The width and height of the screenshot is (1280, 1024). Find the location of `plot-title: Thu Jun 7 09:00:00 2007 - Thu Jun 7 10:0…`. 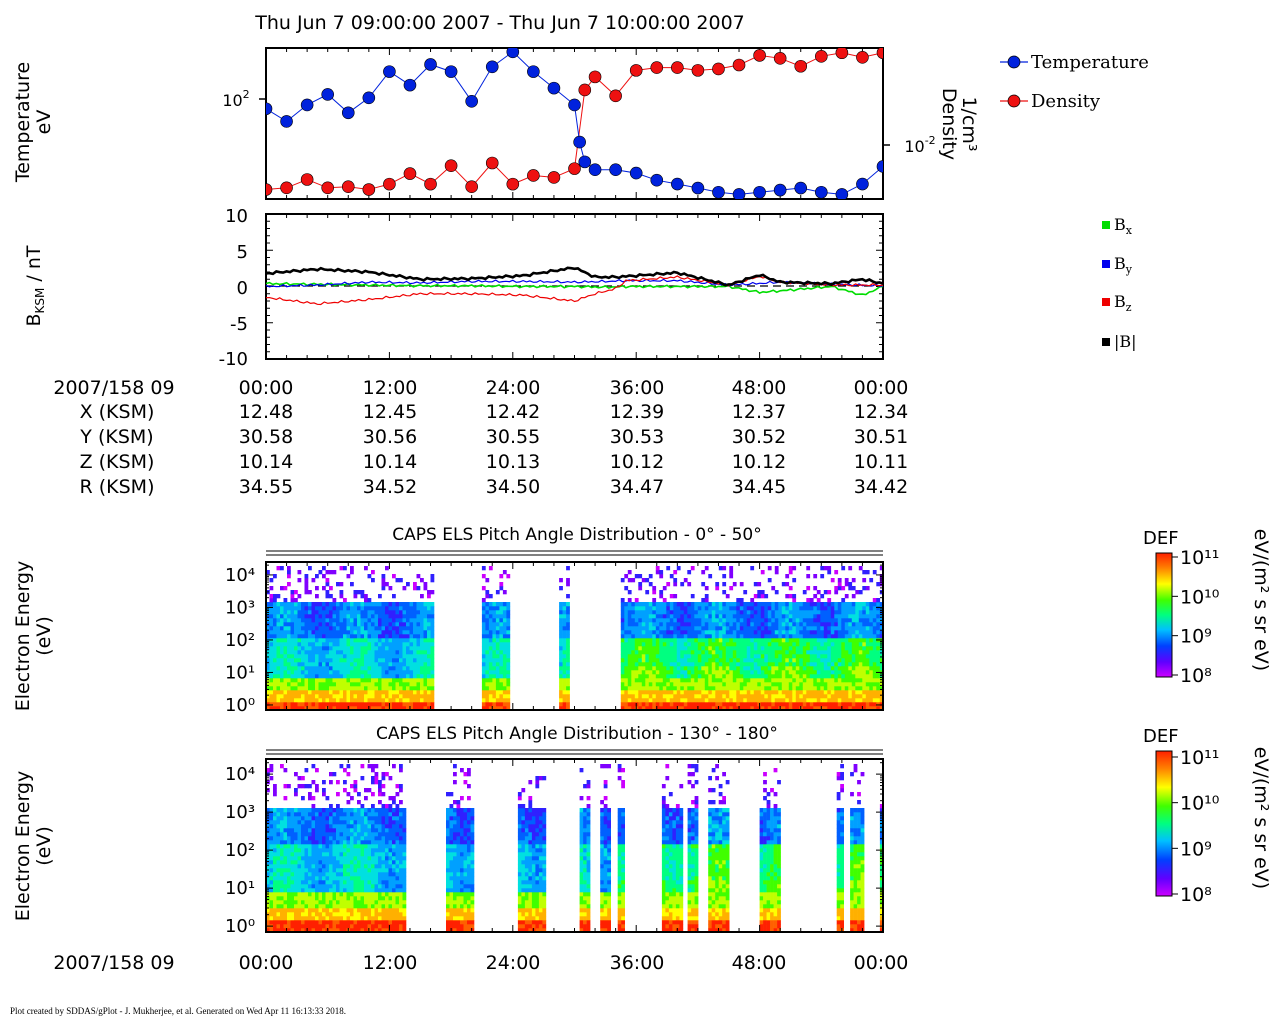

plot-title: Thu Jun 7 09:00:00 2007 - Thu Jun 7 10:0… is located at coordinates (499, 23).